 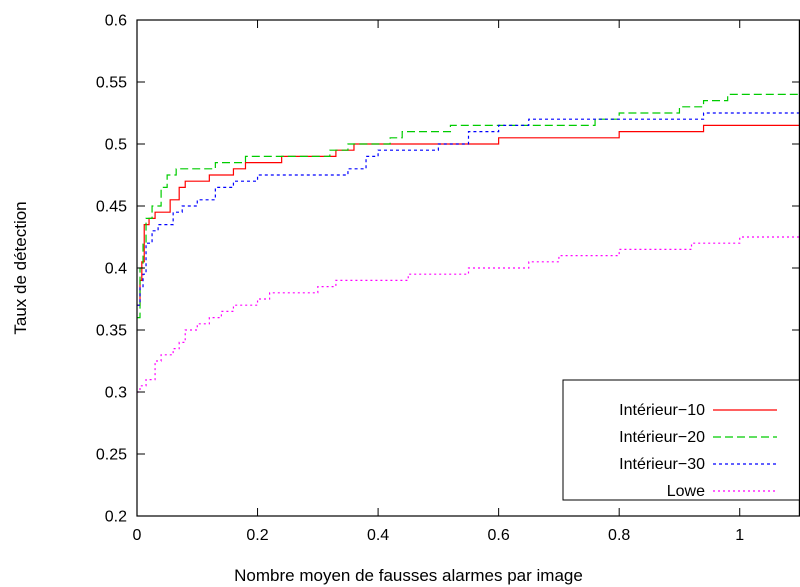 What do you see at coordinates (378, 535) in the screenshot?
I see `x-tick-label: 0.4` at bounding box center [378, 535].